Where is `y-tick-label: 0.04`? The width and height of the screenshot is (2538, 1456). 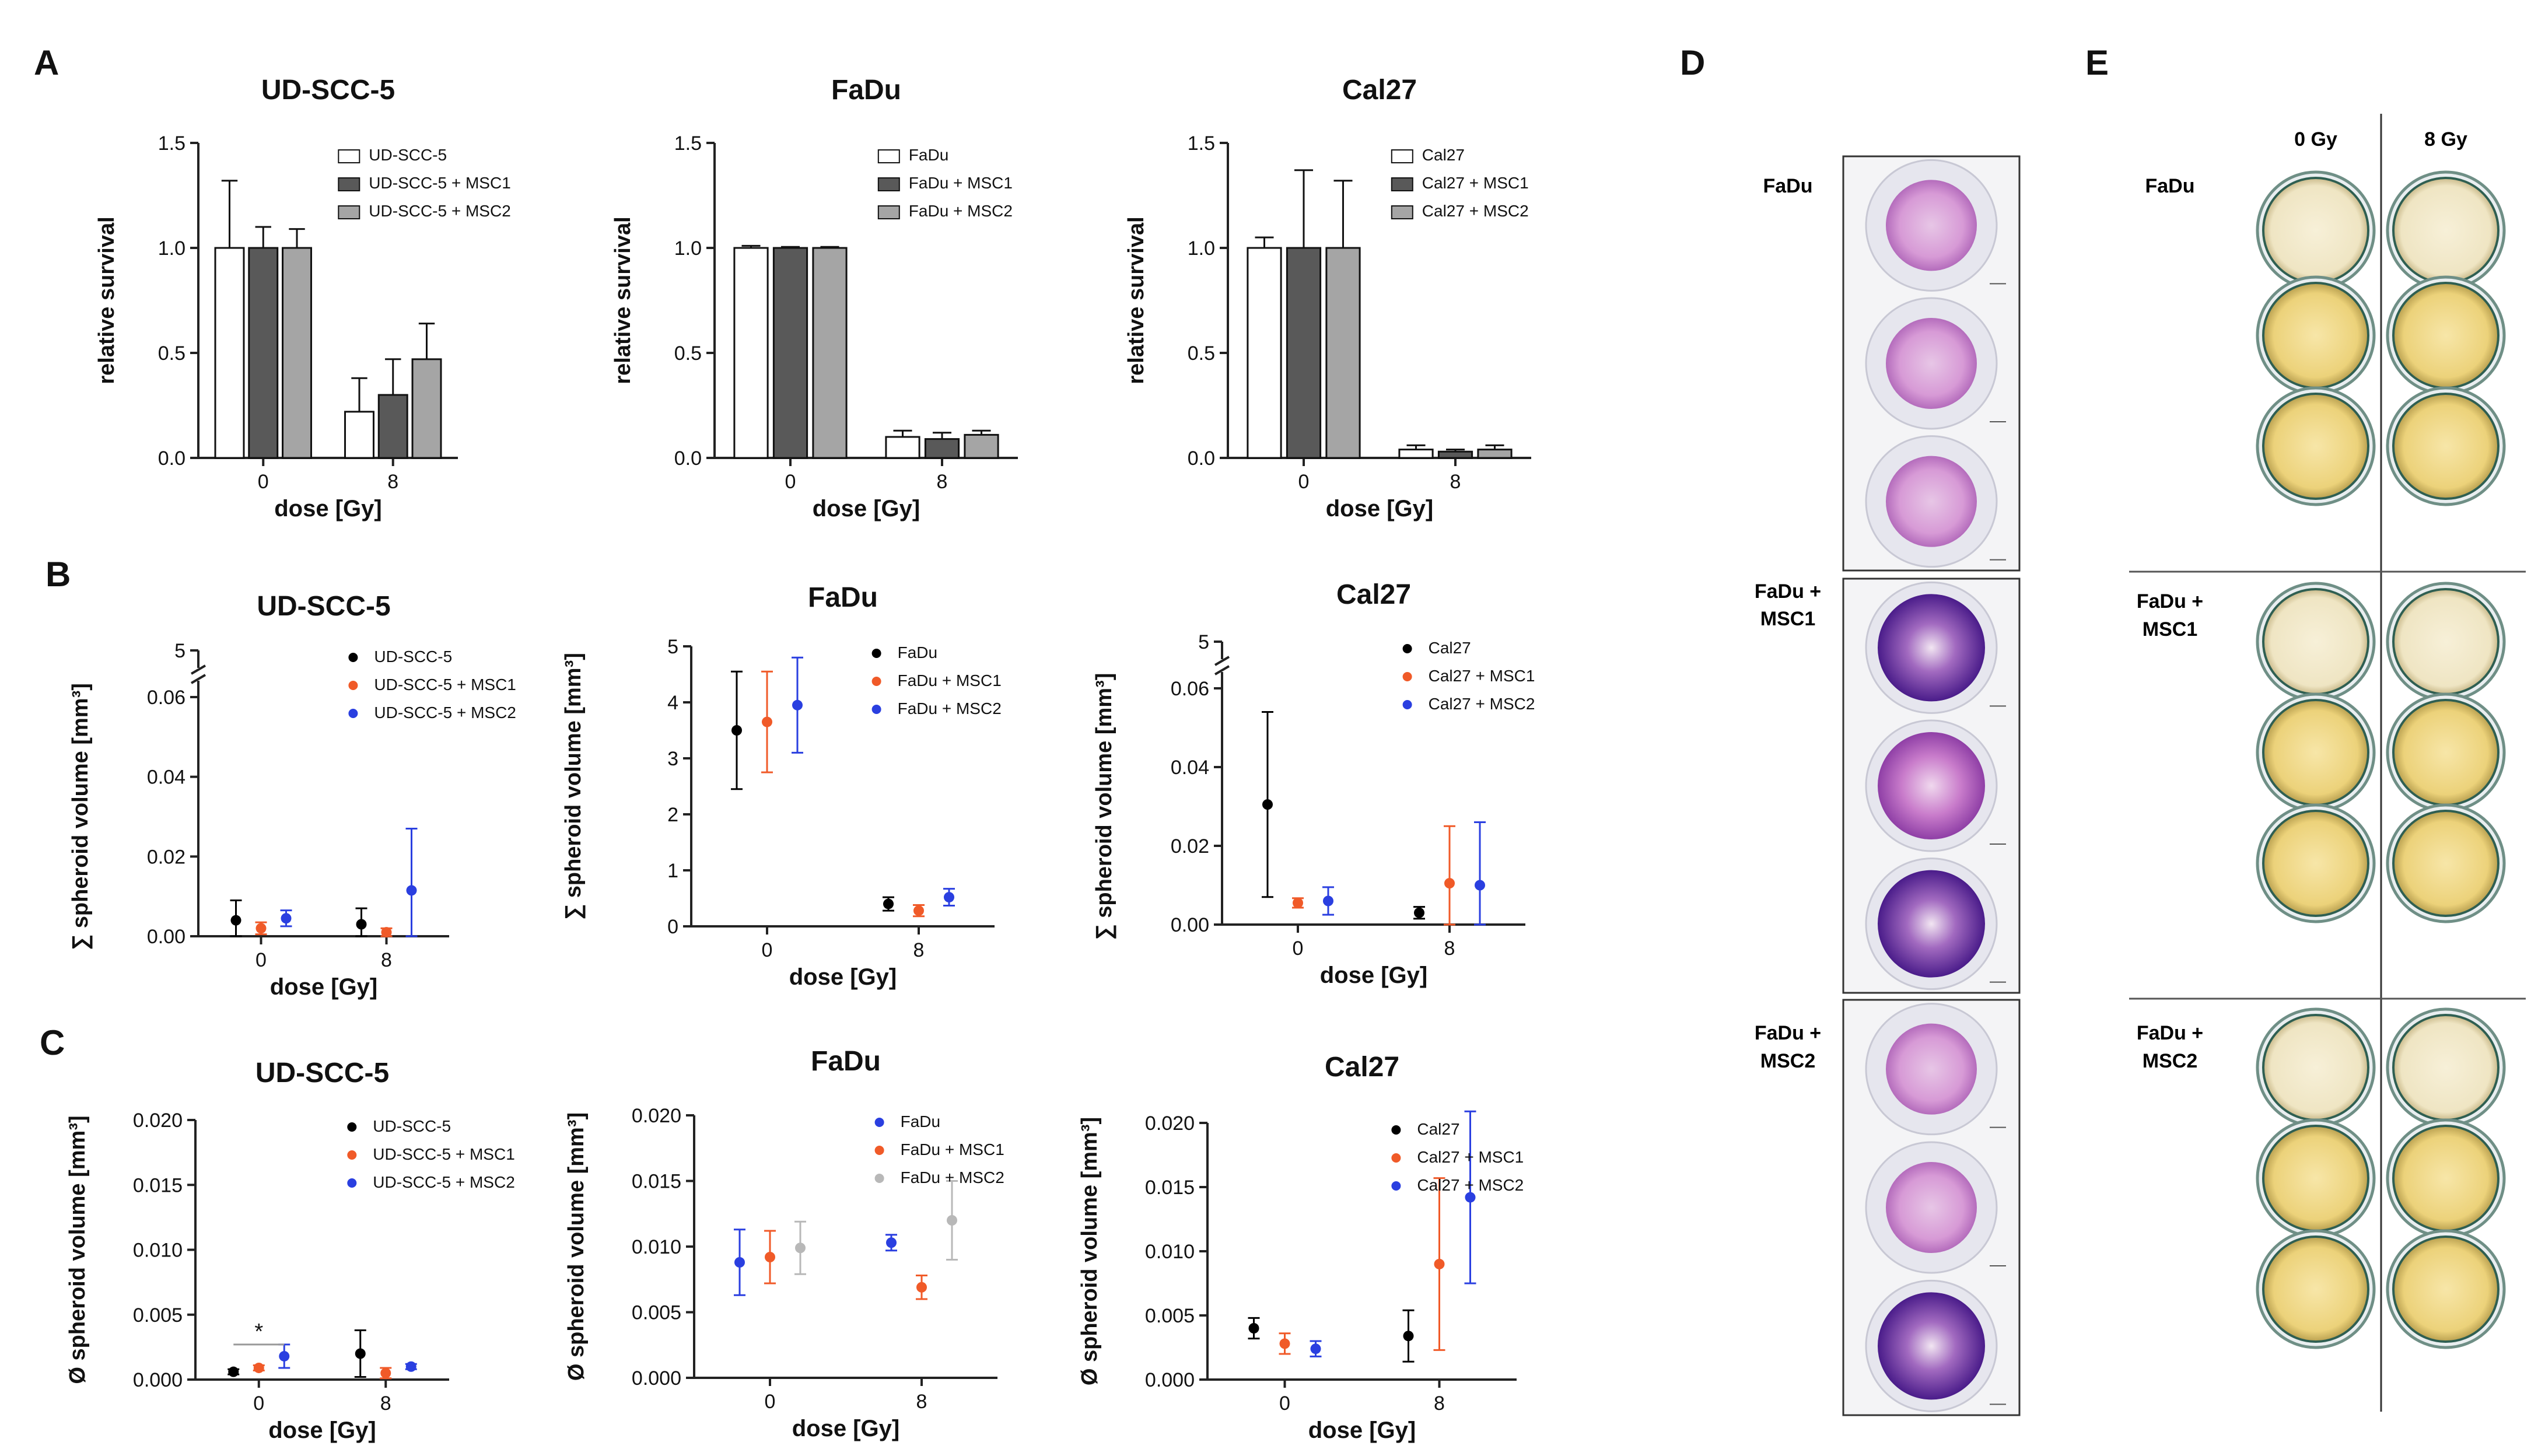
y-tick-label: 0.04 is located at coordinates (1190, 768).